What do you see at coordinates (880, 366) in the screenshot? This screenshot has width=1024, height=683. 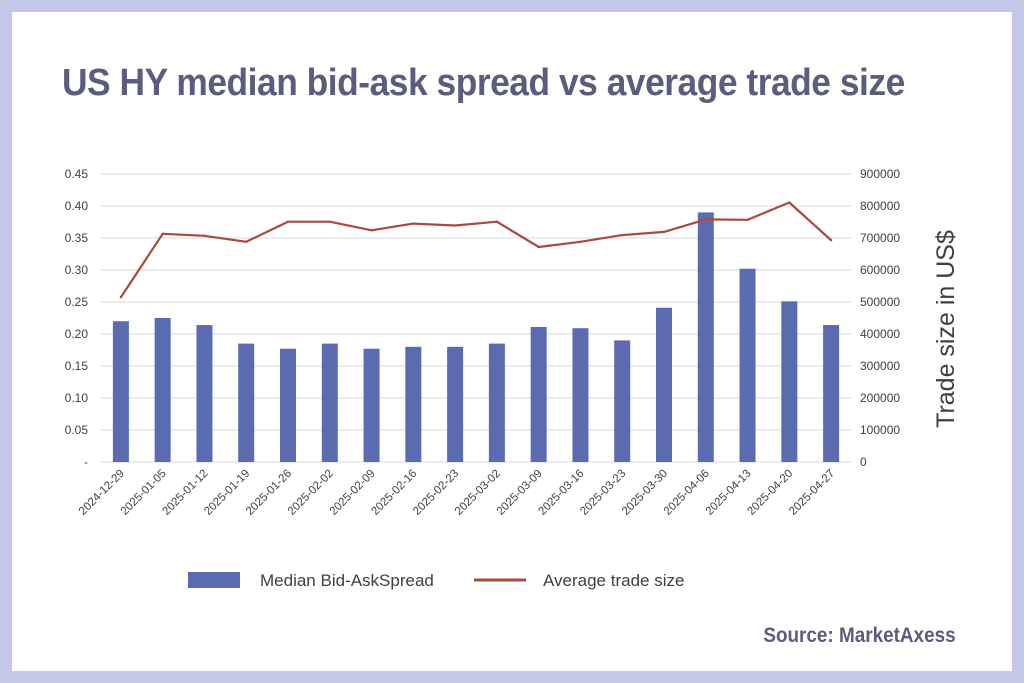 I see `y-right-tick-label: 300000` at bounding box center [880, 366].